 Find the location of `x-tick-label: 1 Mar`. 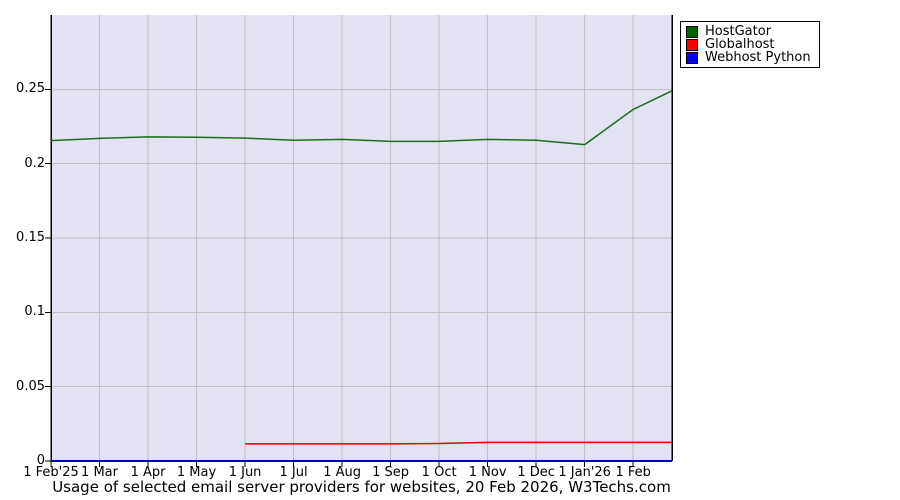

x-tick-label: 1 Mar is located at coordinates (99, 472).